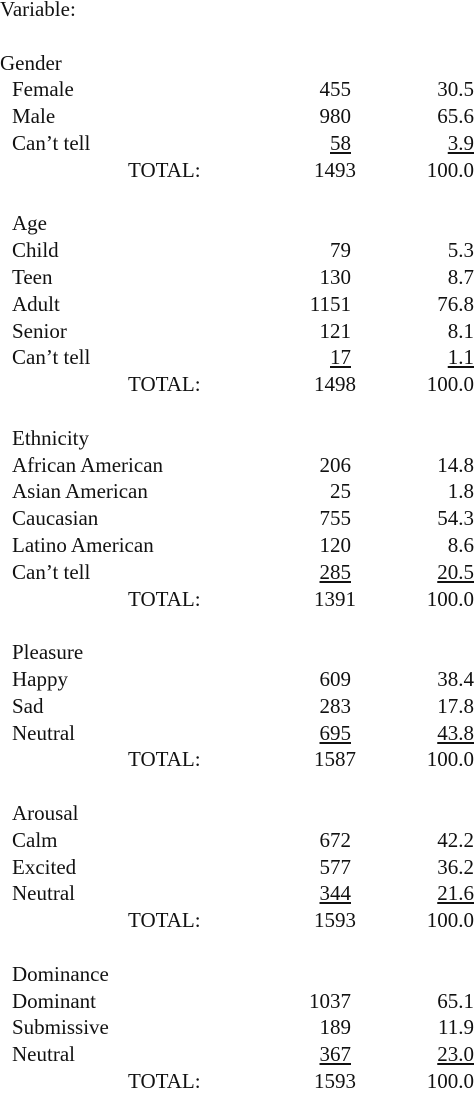  I want to click on percent: 38.4, so click(455, 679).